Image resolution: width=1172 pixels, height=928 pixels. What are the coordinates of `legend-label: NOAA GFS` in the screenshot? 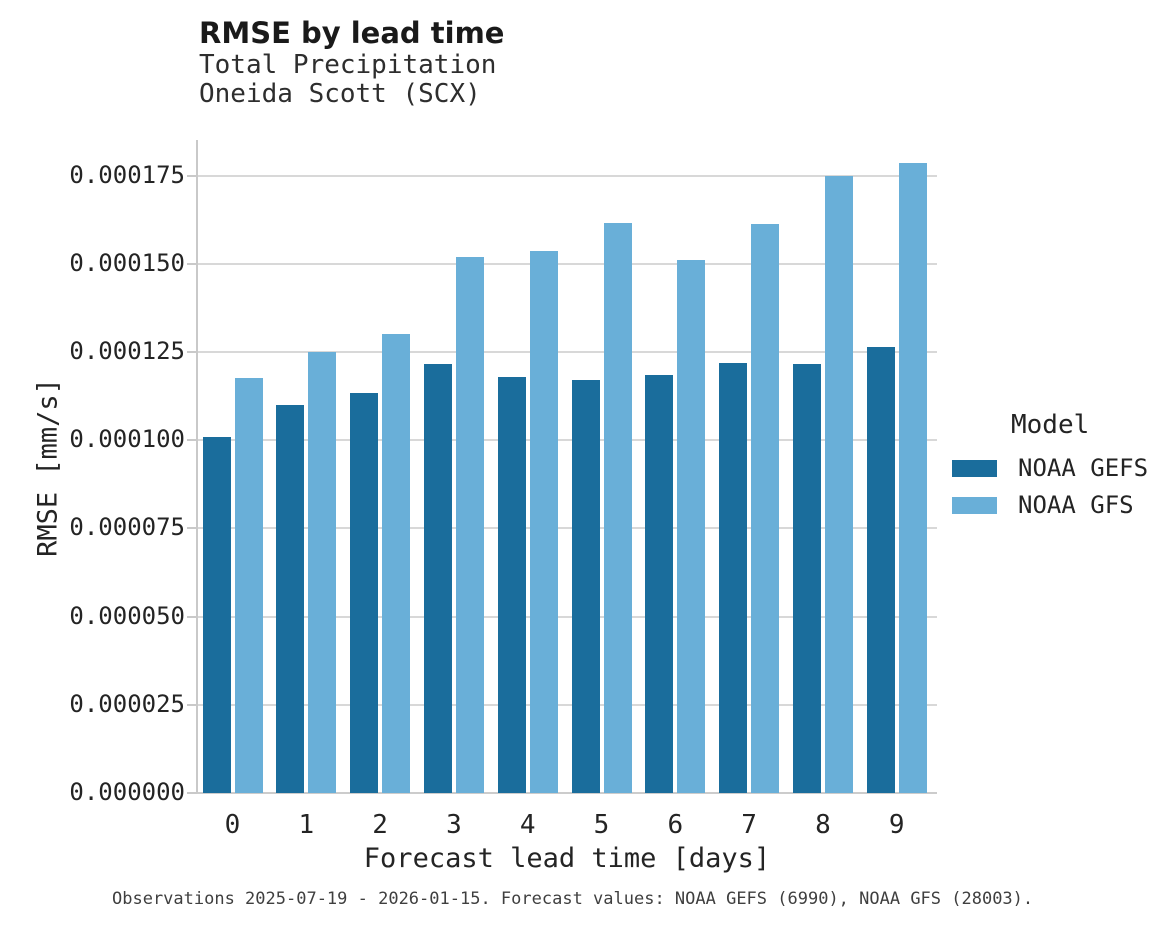 It's located at (1076, 505).